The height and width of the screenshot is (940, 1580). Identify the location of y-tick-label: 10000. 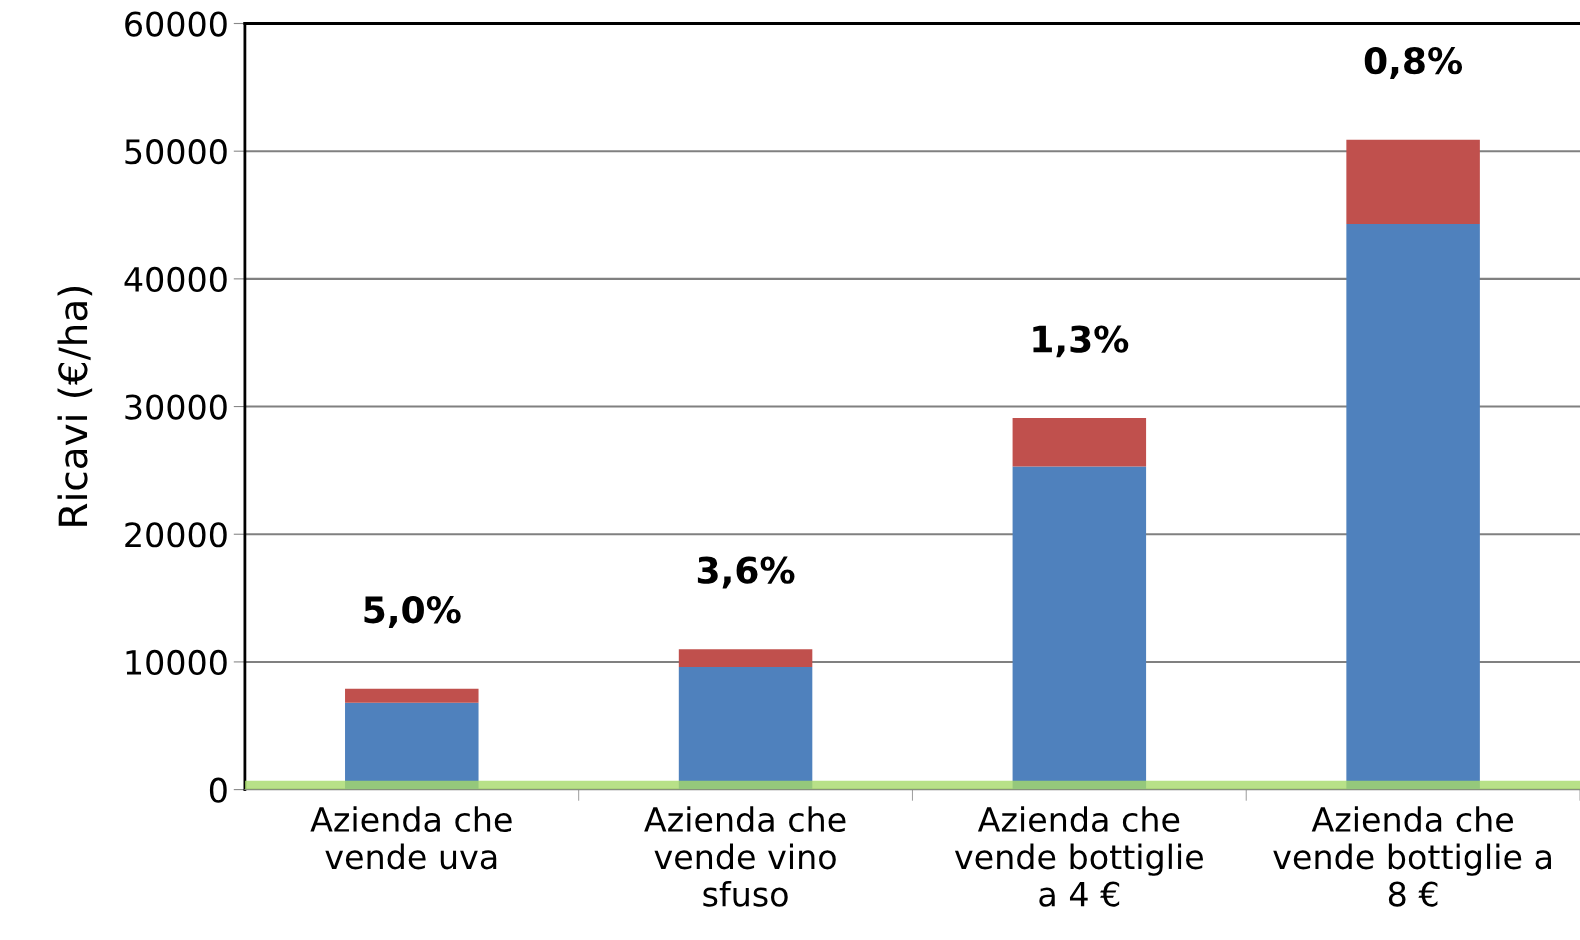
(176, 662).